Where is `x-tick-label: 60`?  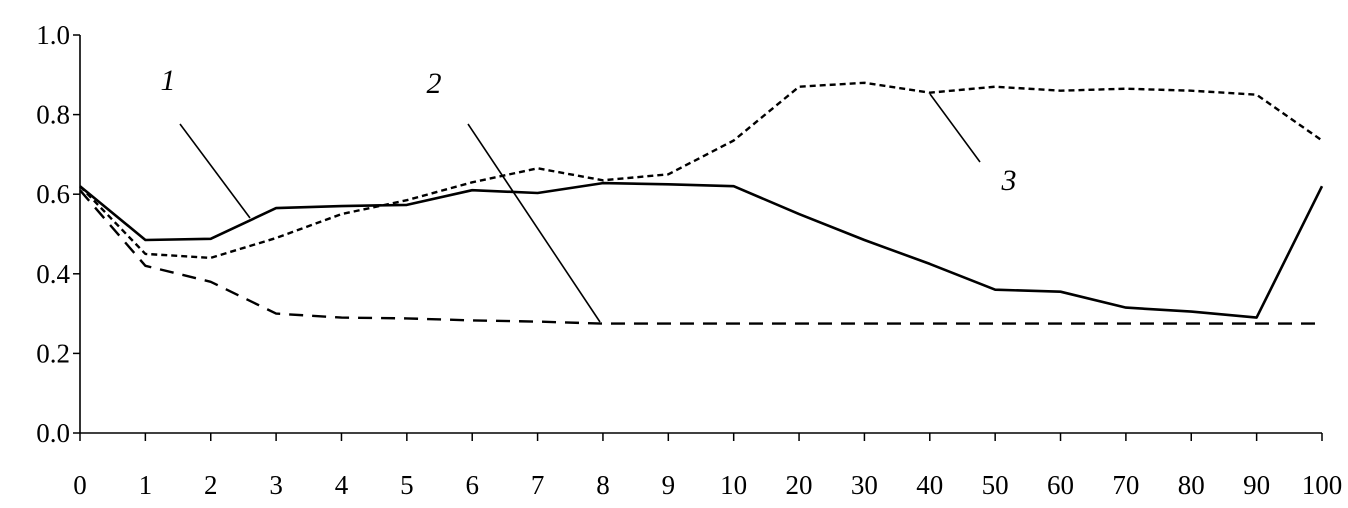 x-tick-label: 60 is located at coordinates (1060, 485).